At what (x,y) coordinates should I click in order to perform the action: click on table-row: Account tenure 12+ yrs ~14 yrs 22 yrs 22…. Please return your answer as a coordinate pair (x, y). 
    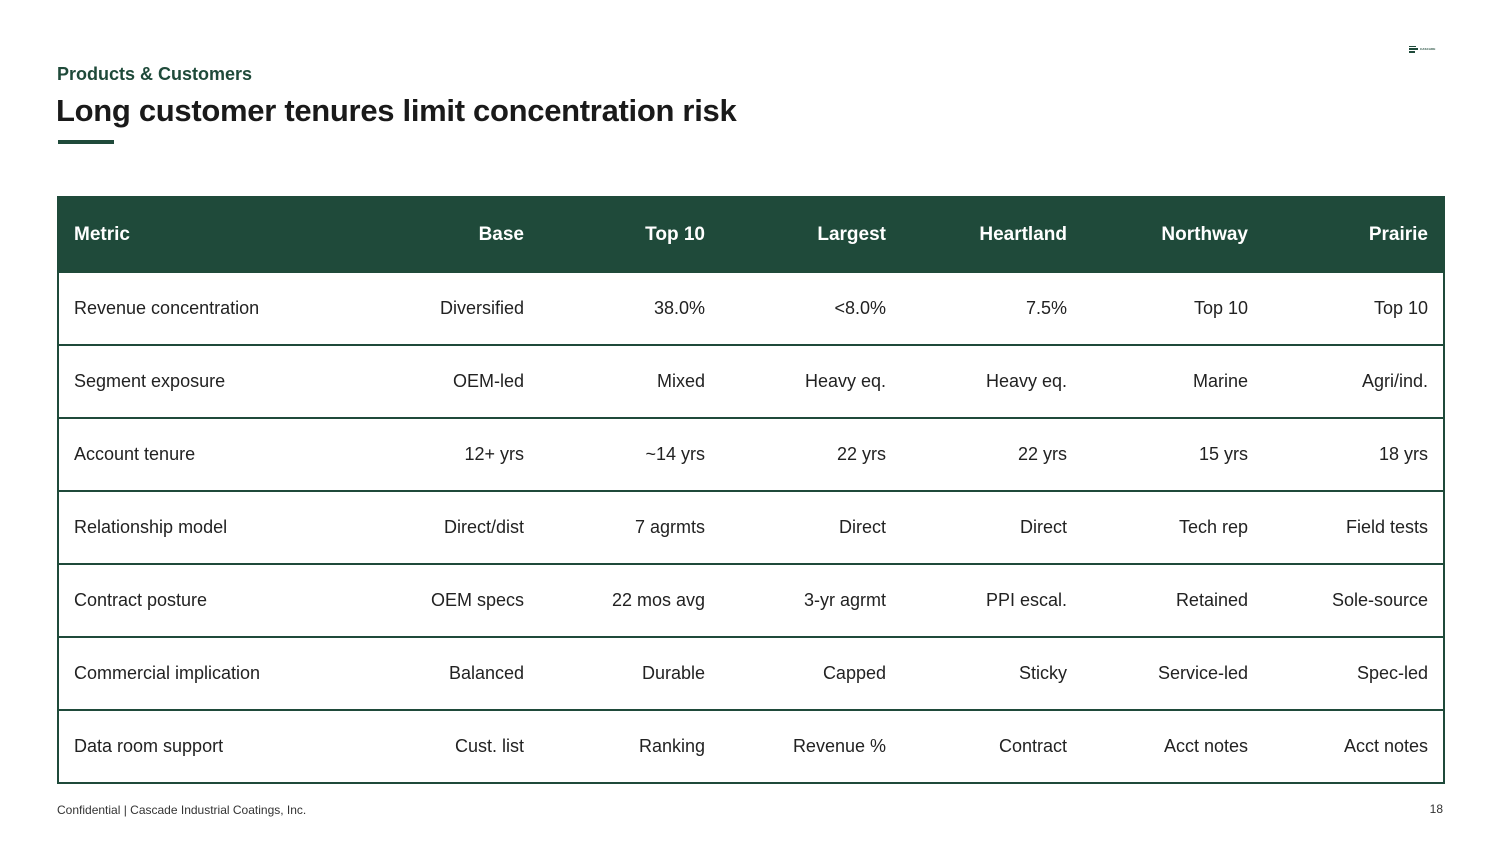
    Looking at the image, I should click on (751, 454).